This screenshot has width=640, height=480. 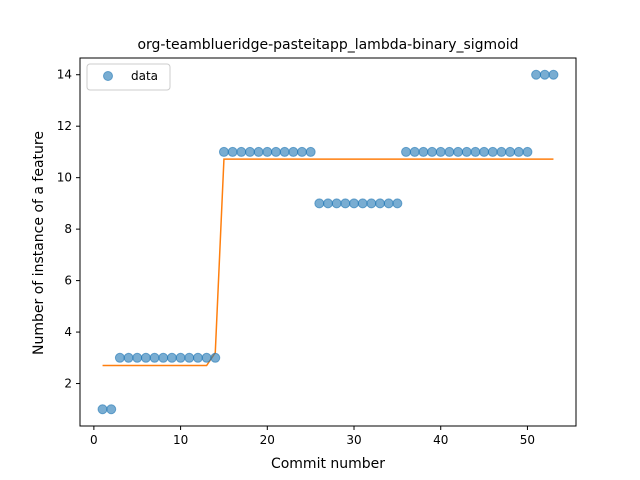 I want to click on y-tick-label: 12, so click(x=64, y=126).